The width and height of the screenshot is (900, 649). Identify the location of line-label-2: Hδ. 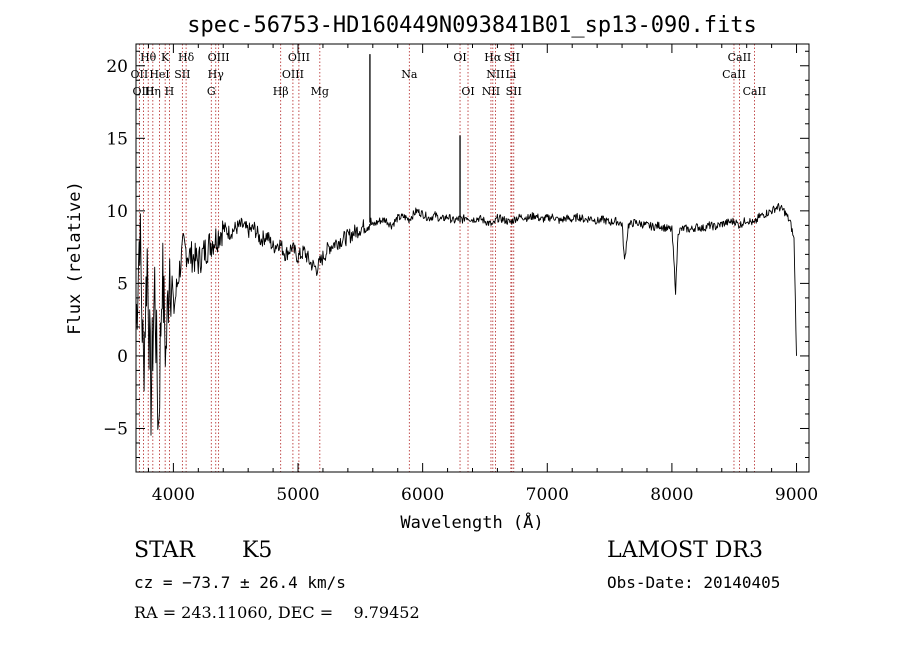
(186, 57).